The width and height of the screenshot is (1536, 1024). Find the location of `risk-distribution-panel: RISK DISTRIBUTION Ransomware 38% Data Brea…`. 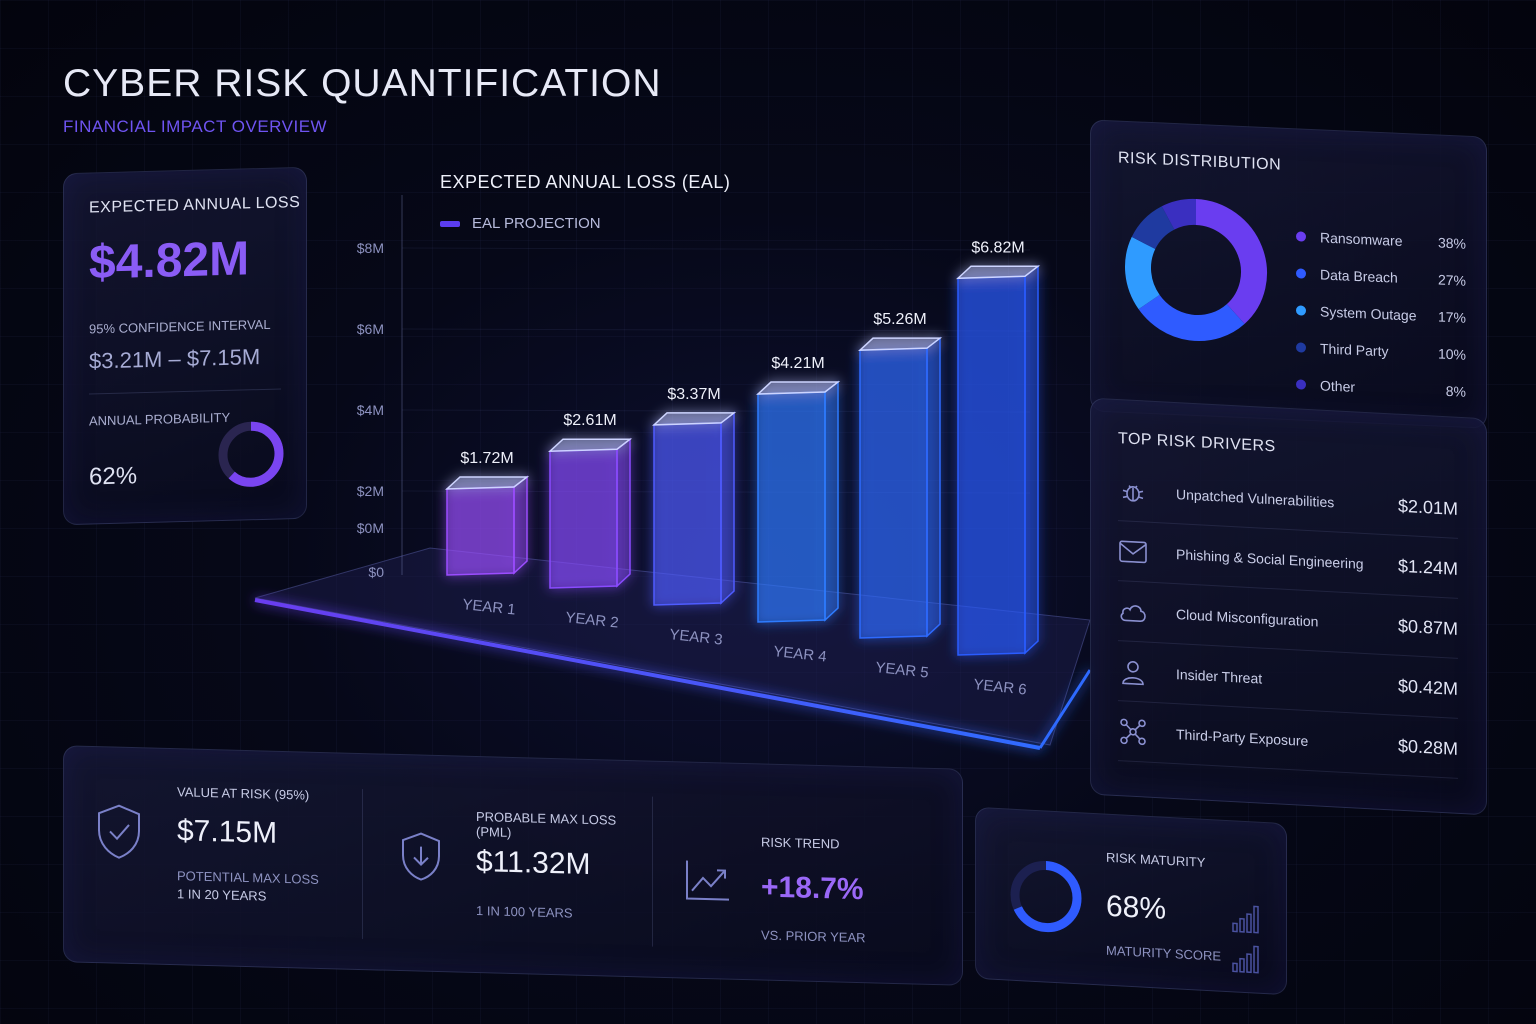

risk-distribution-panel: RISK DISTRIBUTION Ransomware 38% Data Brea… is located at coordinates (1288, 274).